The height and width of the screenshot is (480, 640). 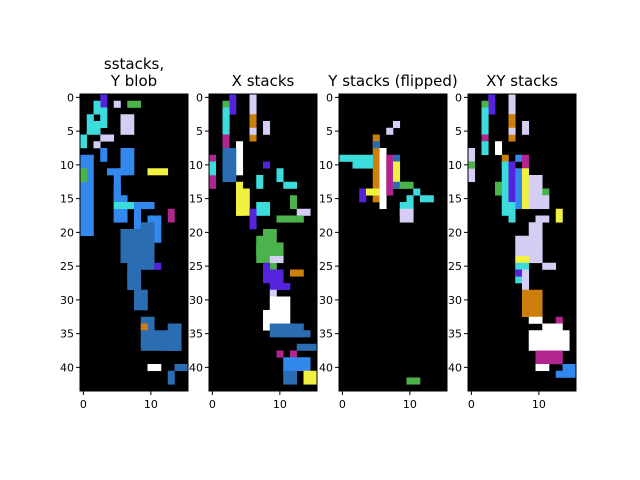 What do you see at coordinates (124, 233) in the screenshot?
I see `panel-1: 0 10 0 5 10 15 20 25 30 35 40 sstacks,Y blob` at bounding box center [124, 233].